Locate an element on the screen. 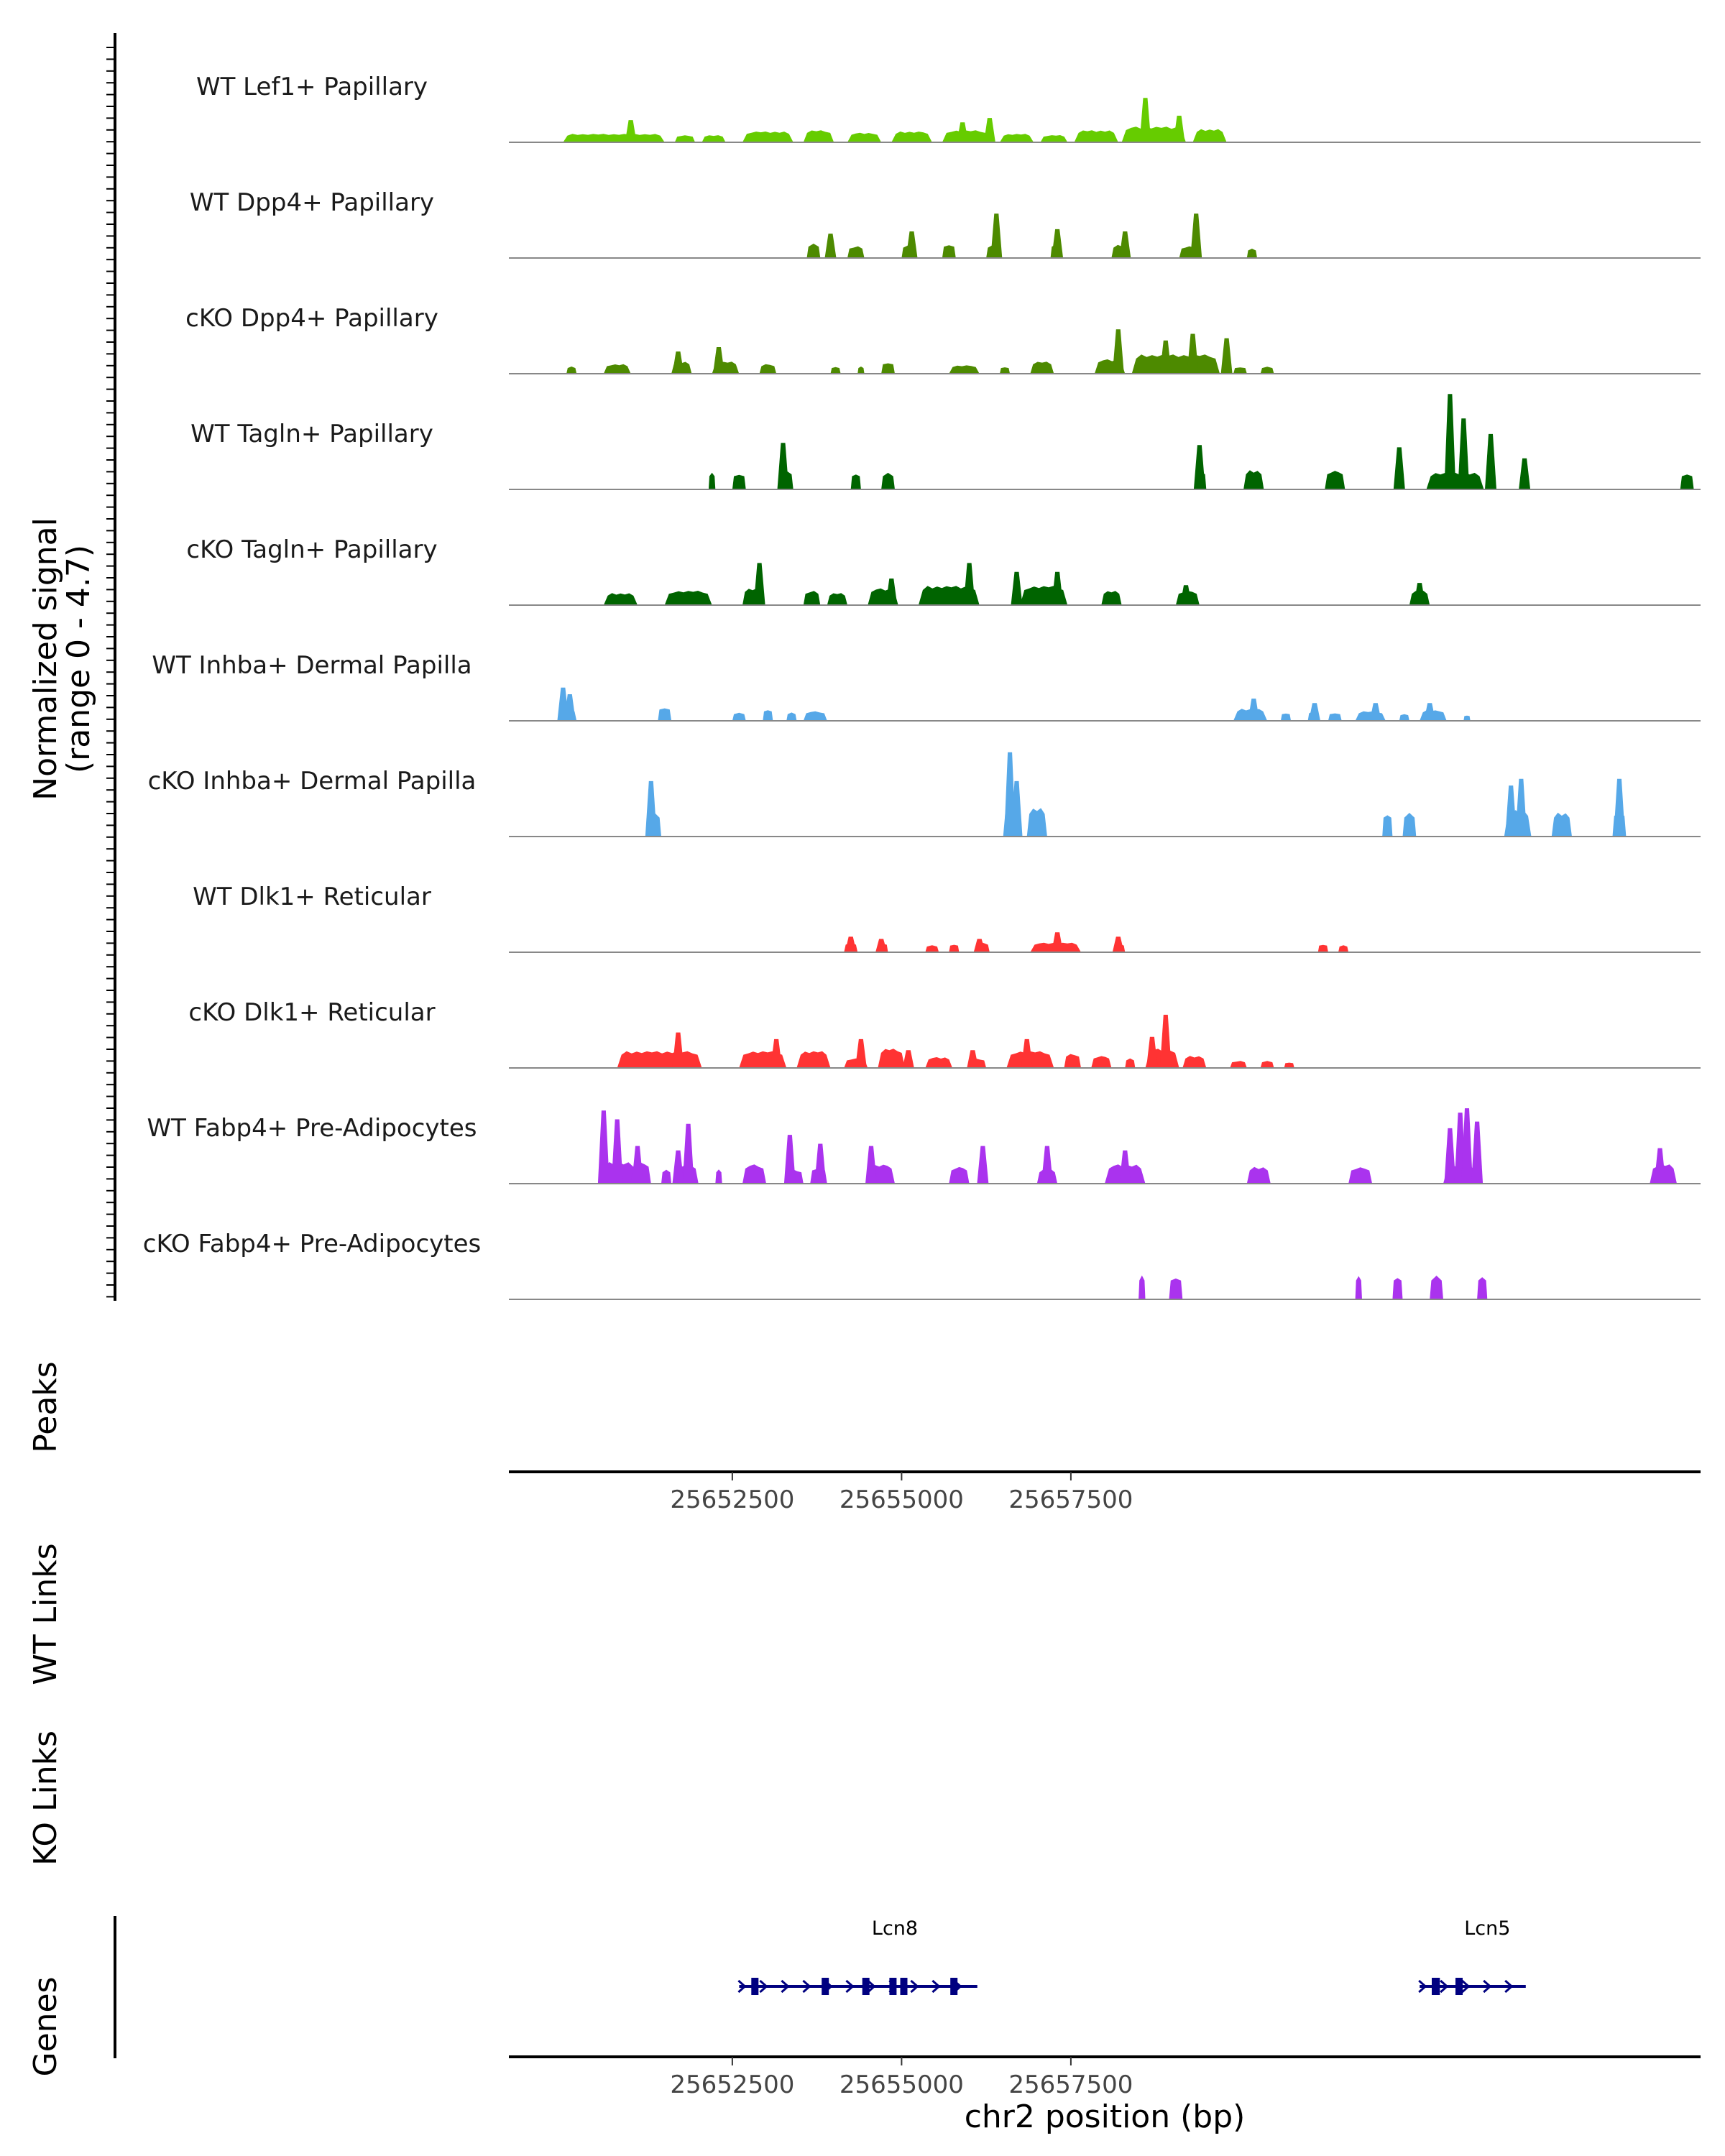  peaks-panel-title: Peaks is located at coordinates (45, 1406).